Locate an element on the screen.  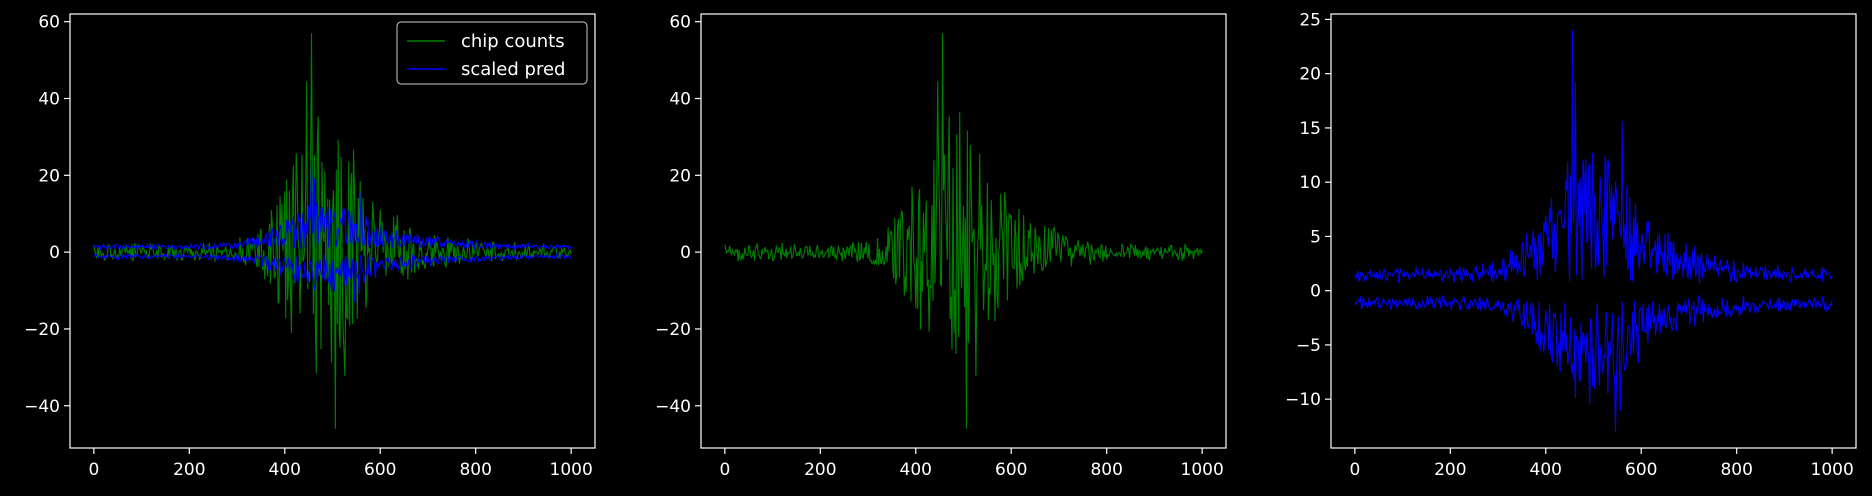
y-tick-label: 25 is located at coordinates (1310, 20).